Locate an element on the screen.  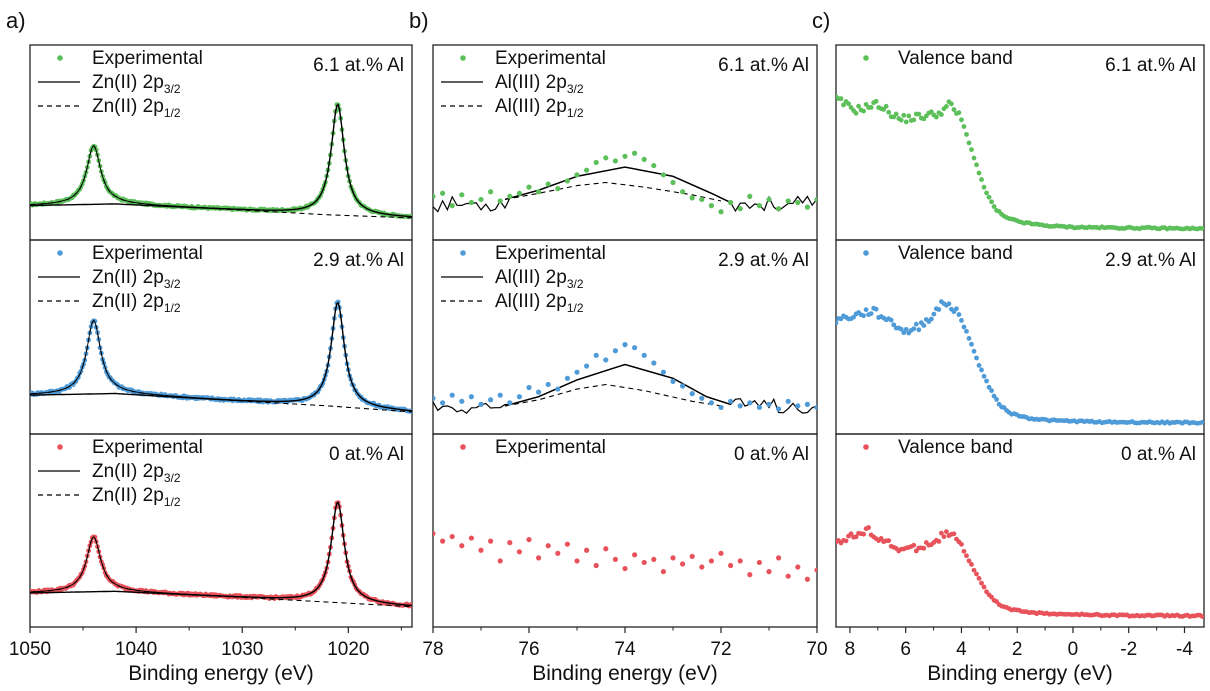
x-tick-label: 76 is located at coordinates (528, 649).